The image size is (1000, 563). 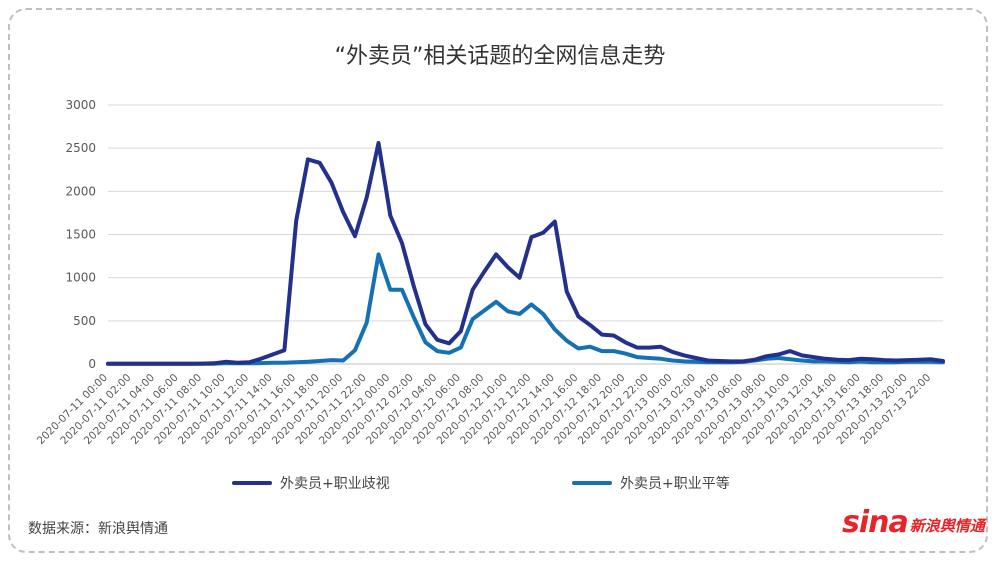 I want to click on y-tick-label: 1000, so click(x=80, y=278).